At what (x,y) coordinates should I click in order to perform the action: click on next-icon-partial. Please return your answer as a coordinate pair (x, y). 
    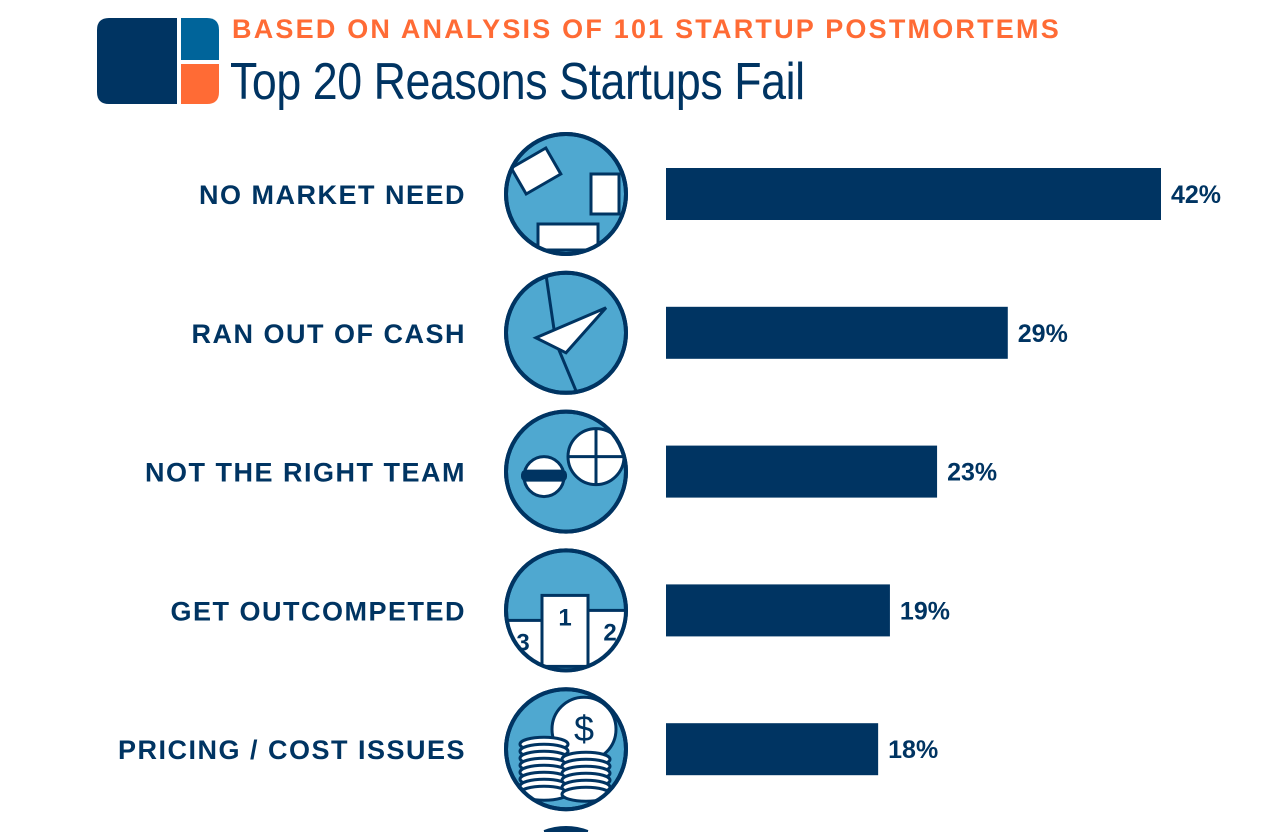
    Looking at the image, I should click on (566, 829).